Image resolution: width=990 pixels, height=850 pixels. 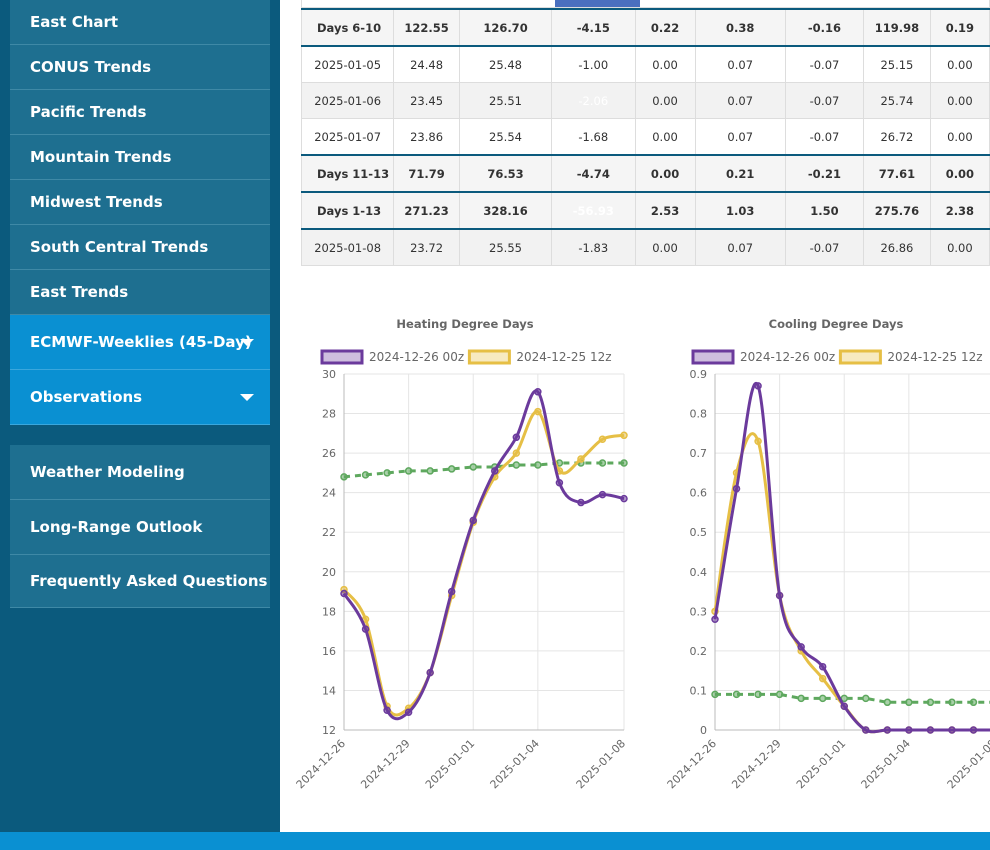 What do you see at coordinates (897, 64) in the screenshot?
I see `table-cell: 25.15` at bounding box center [897, 64].